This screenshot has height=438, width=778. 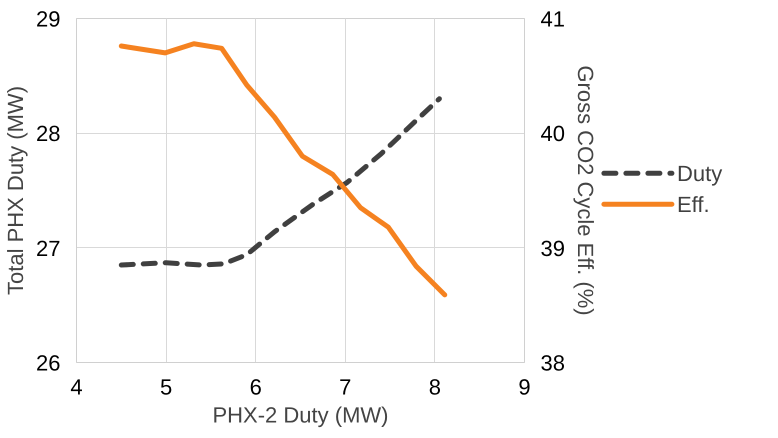 What do you see at coordinates (48, 248) in the screenshot?
I see `y-tick-label: 27` at bounding box center [48, 248].